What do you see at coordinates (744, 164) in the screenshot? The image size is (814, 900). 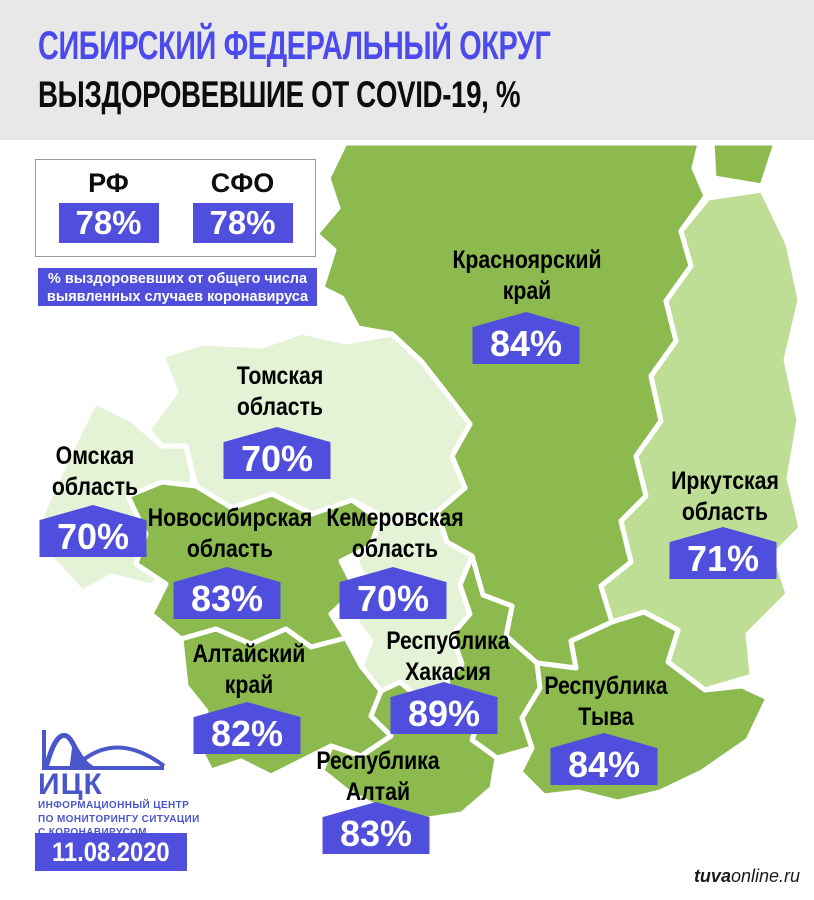 I see `region-shape-krasnoyarsk-north-wedge` at bounding box center [744, 164].